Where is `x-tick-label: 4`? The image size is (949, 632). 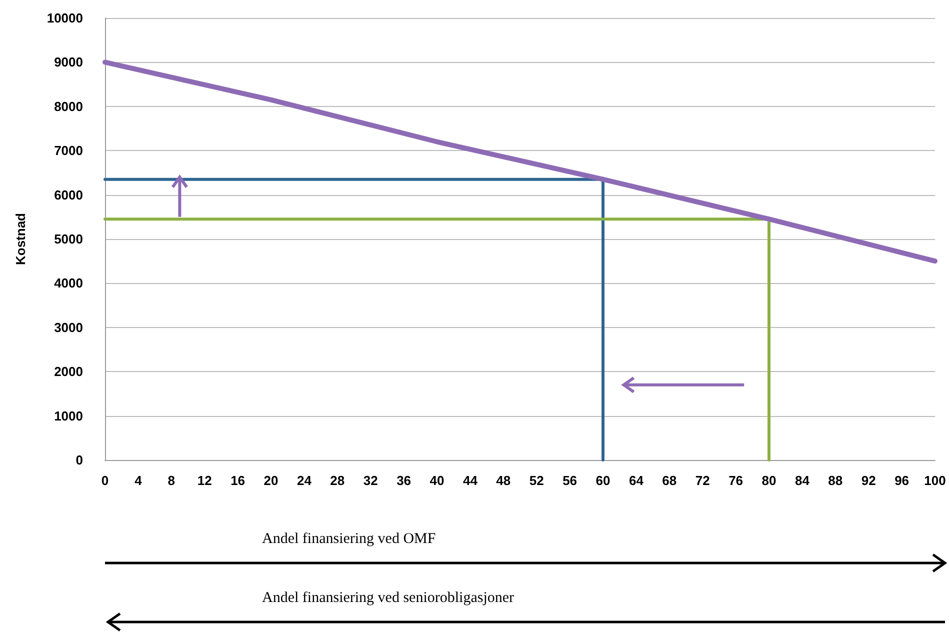
x-tick-label: 4 is located at coordinates (138, 480).